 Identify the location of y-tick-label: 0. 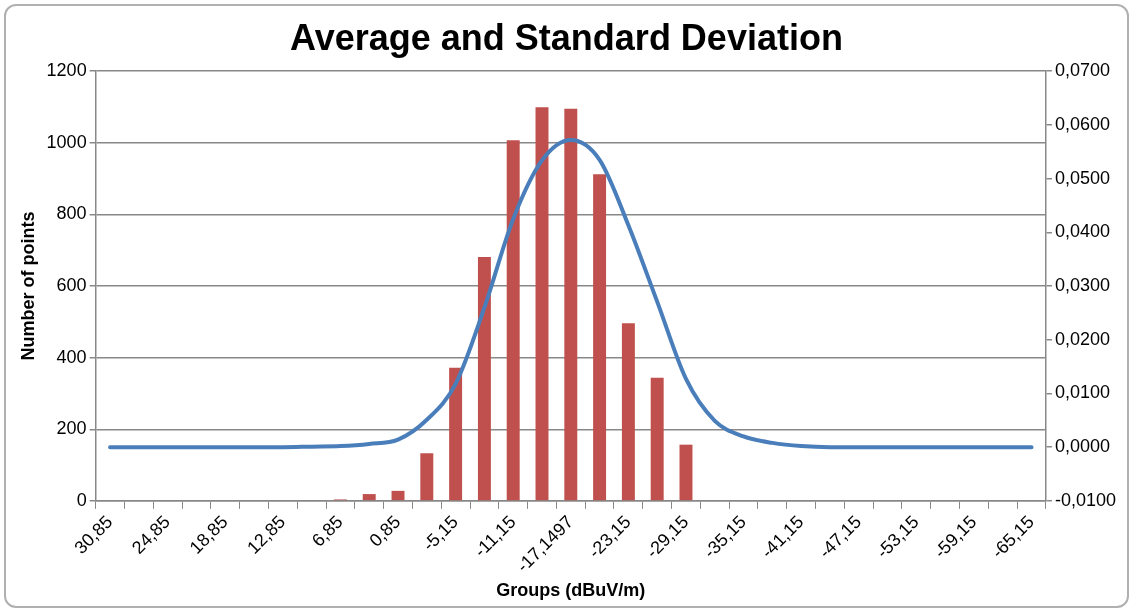
(81, 499).